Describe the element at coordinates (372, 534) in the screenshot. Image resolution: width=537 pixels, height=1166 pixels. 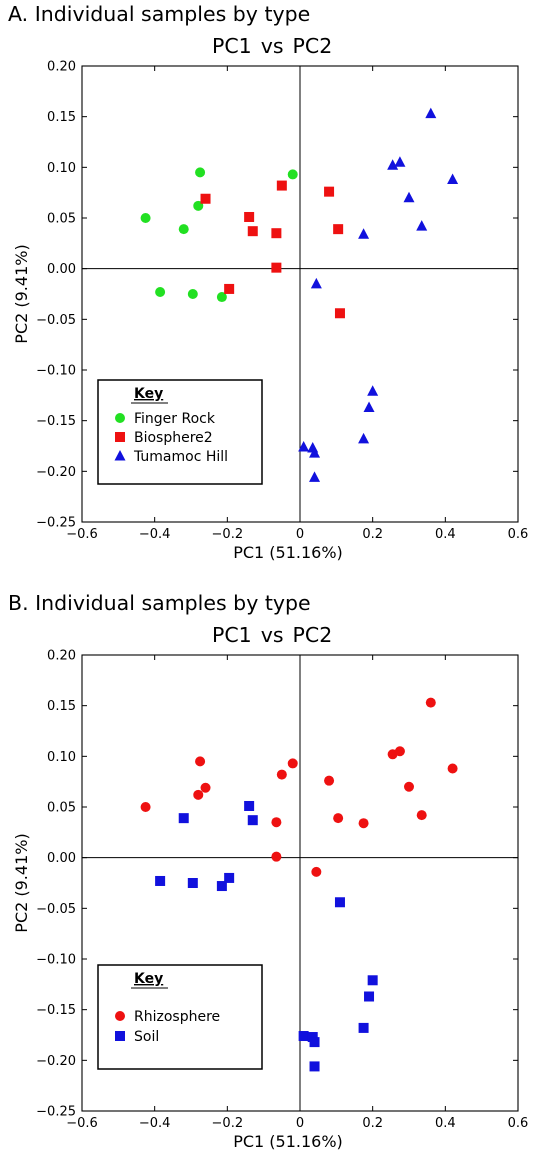
I see `x-tick-label-a: 0.2` at that location.